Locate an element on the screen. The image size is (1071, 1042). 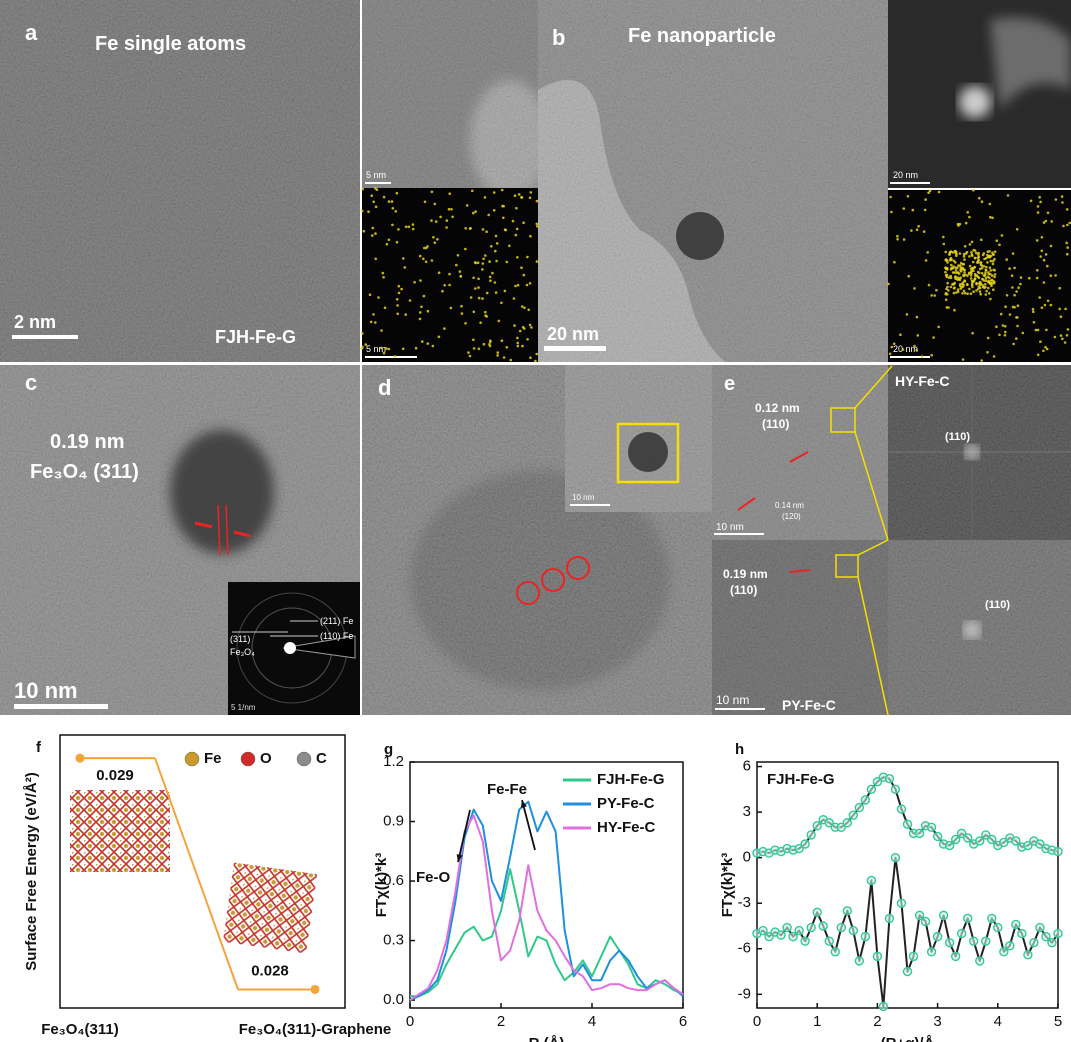
x-tick-label: 6 is located at coordinates (683, 1021).